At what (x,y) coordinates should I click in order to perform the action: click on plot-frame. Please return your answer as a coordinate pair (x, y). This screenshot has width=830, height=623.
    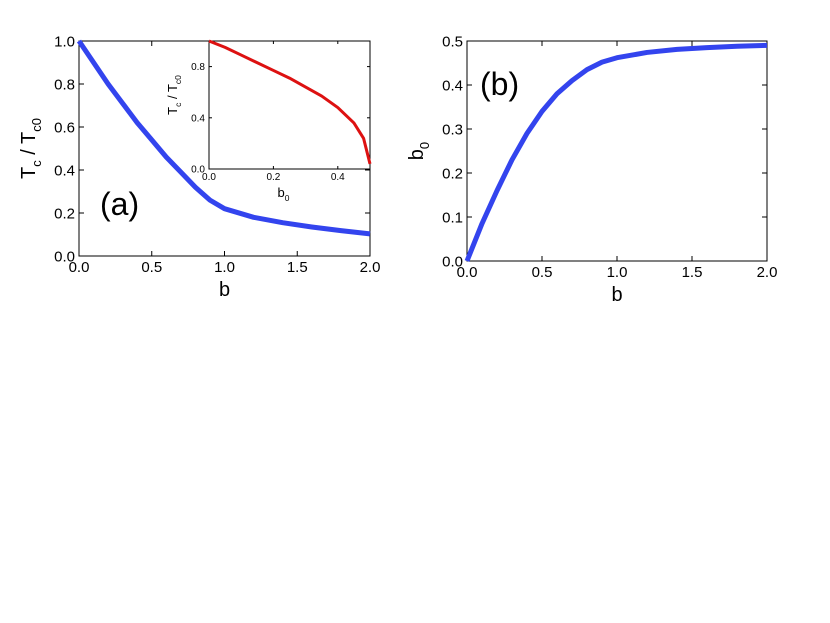
    Looking at the image, I should click on (289, 105).